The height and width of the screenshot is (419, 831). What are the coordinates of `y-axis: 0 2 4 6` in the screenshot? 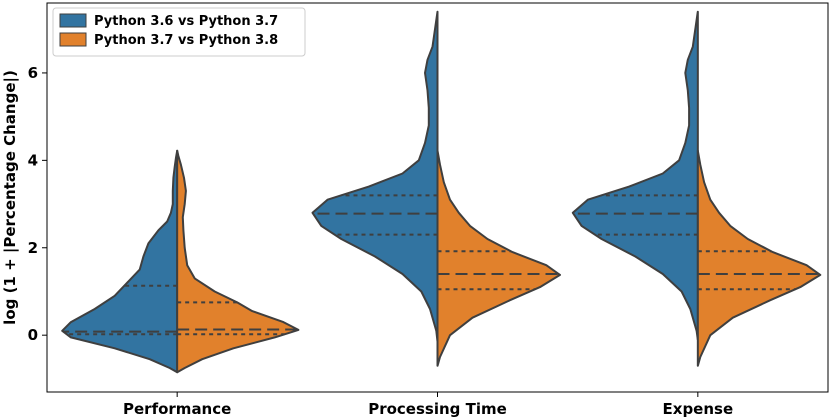 It's located at (37, 204).